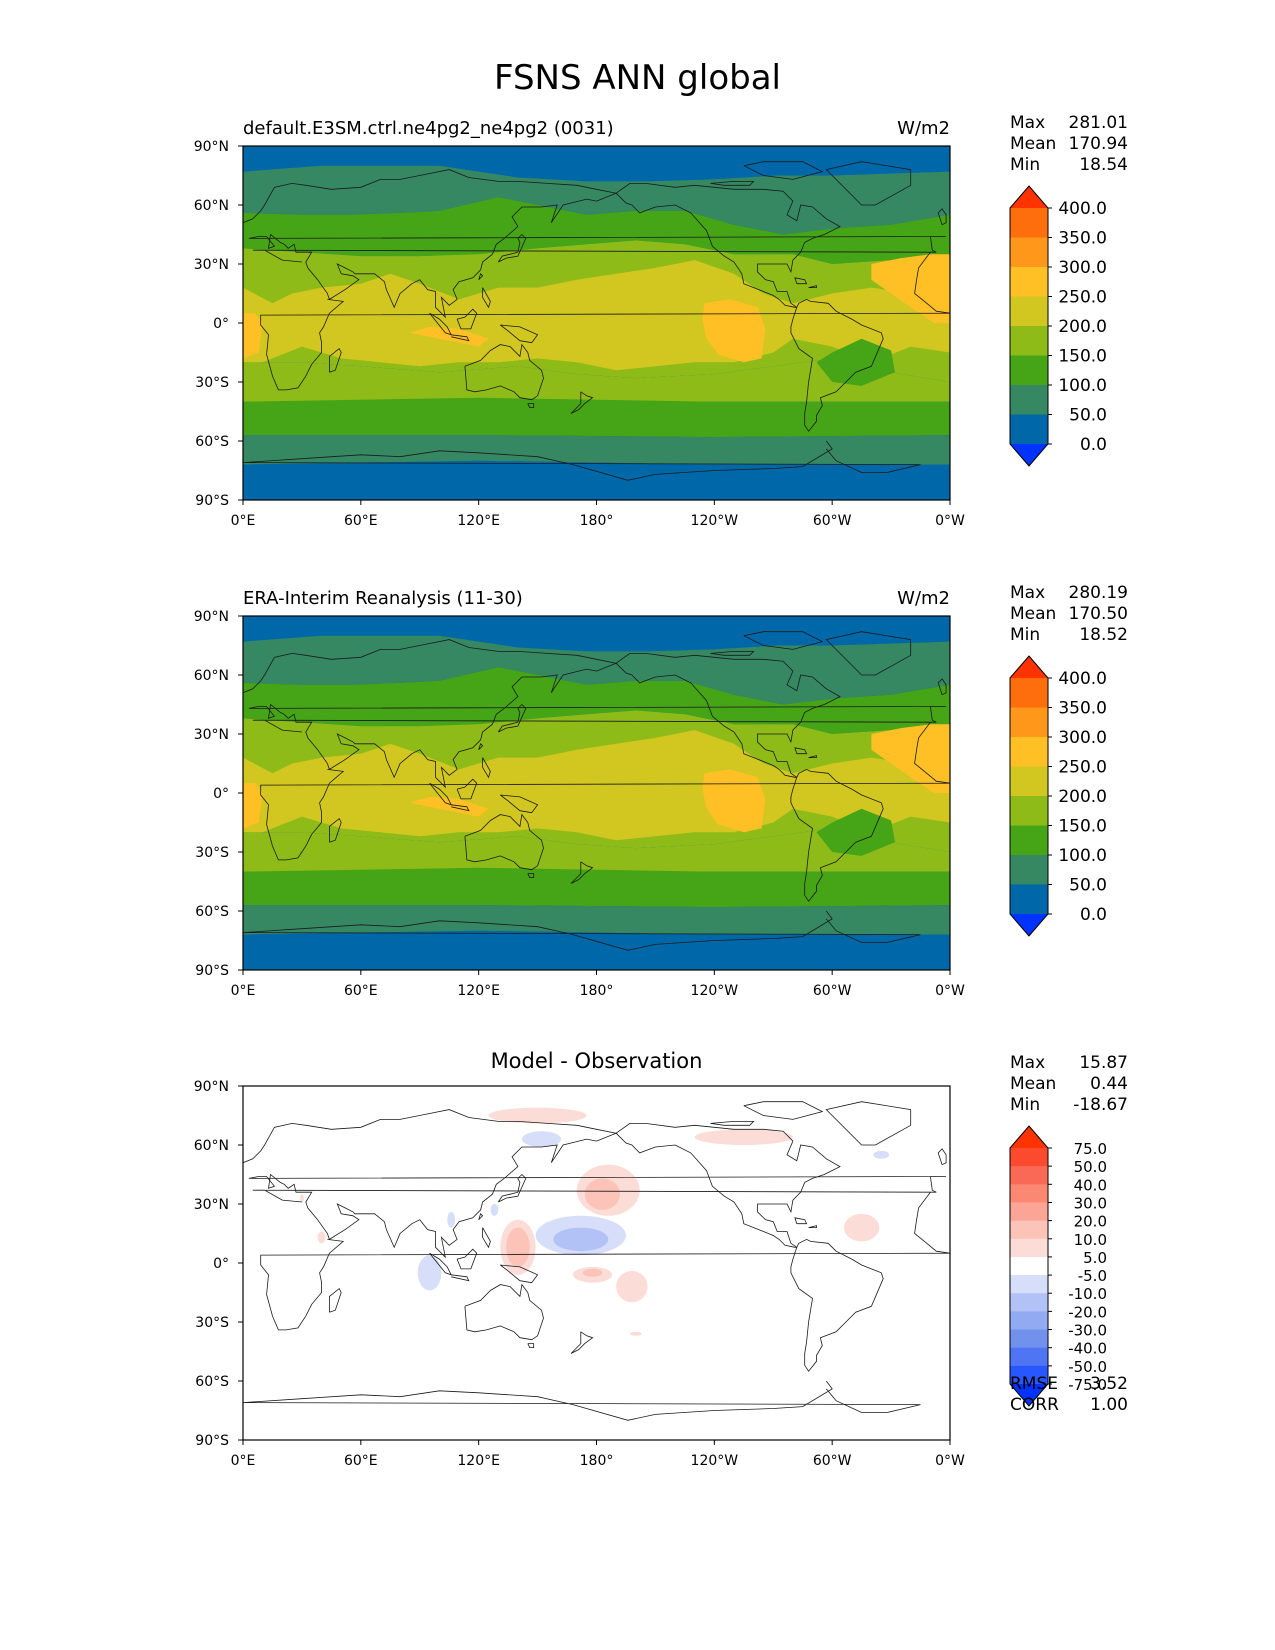 This screenshot has width=1275, height=1650. What do you see at coordinates (1109, 1084) in the screenshot?
I see `stat-value: 0.44` at bounding box center [1109, 1084].